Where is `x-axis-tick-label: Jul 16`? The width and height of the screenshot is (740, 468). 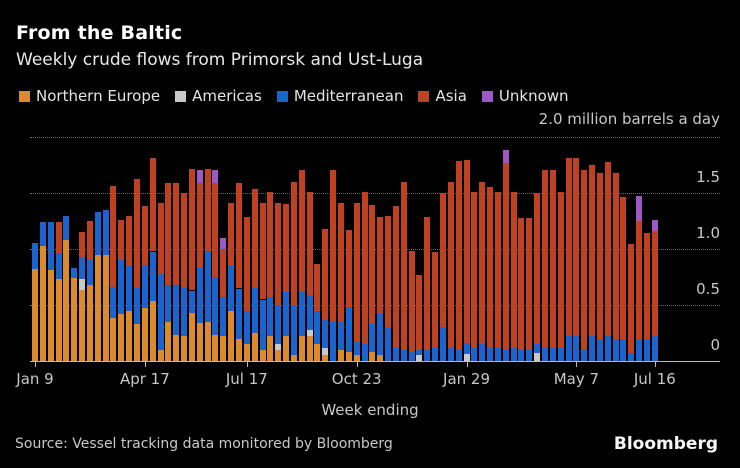 x-axis-tick-label: Jul 16 is located at coordinates (654, 379).